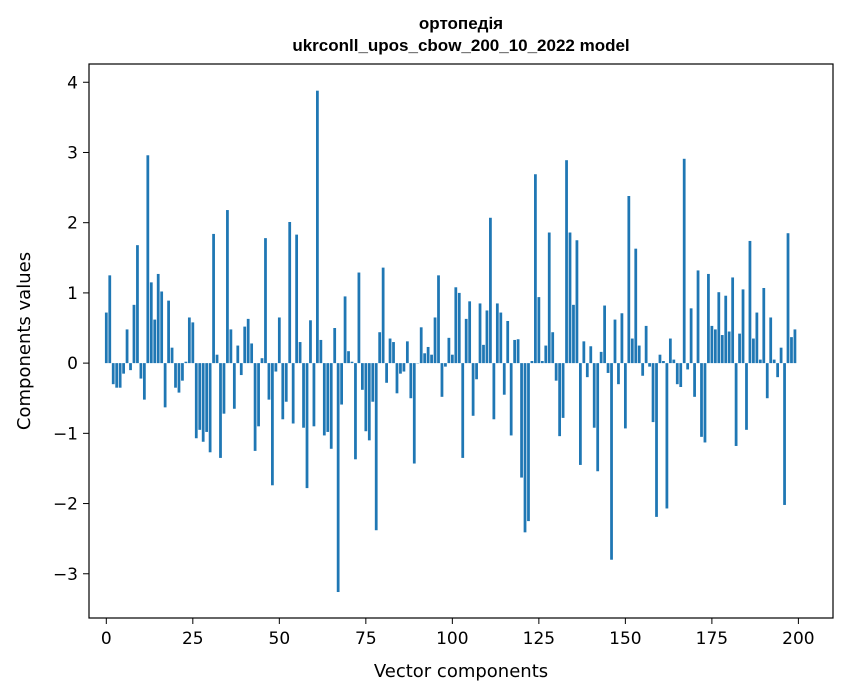 The image size is (847, 696). Describe the element at coordinates (798, 639) in the screenshot. I see `x-tick-label: 200` at that location.